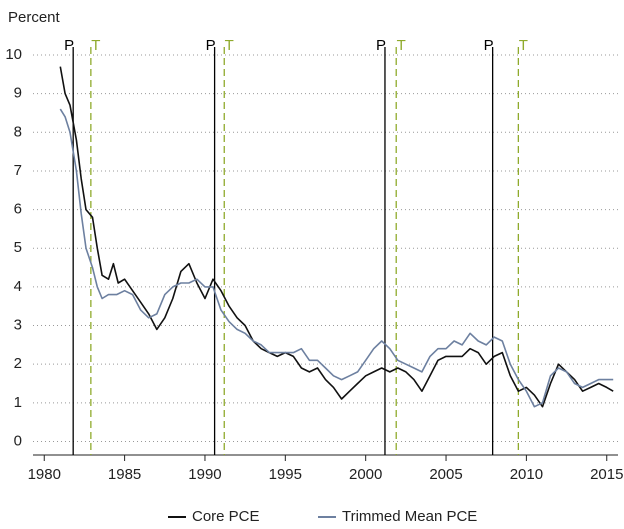 This screenshot has height=529, width=624. I want to click on y-tick-label: 7, so click(18, 170).